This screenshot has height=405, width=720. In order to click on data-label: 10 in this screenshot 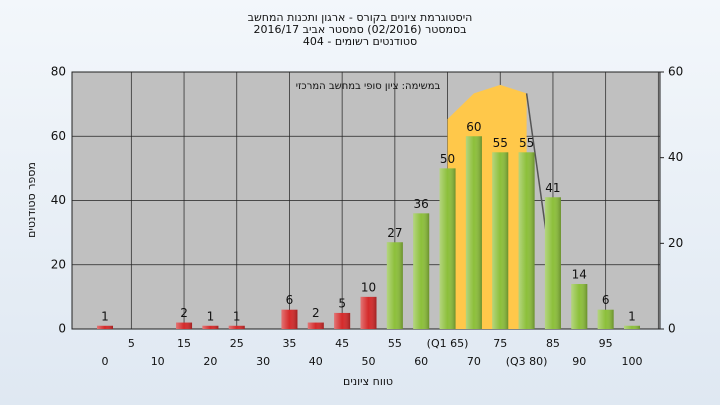, I will do `click(368, 287)`.